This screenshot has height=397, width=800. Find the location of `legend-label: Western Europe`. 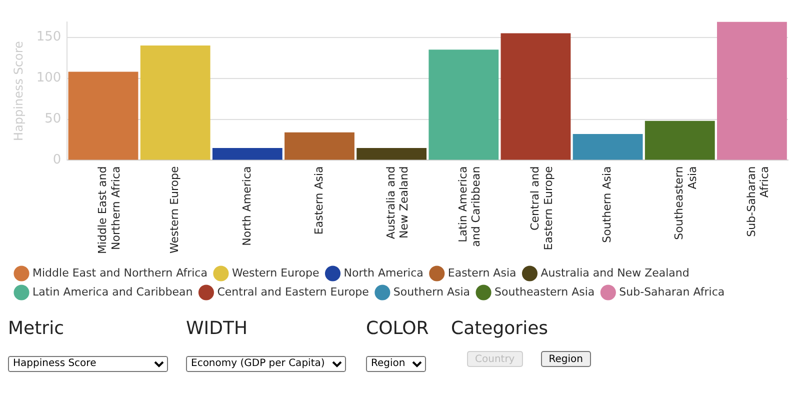

legend-label: Western Europe is located at coordinates (276, 273).